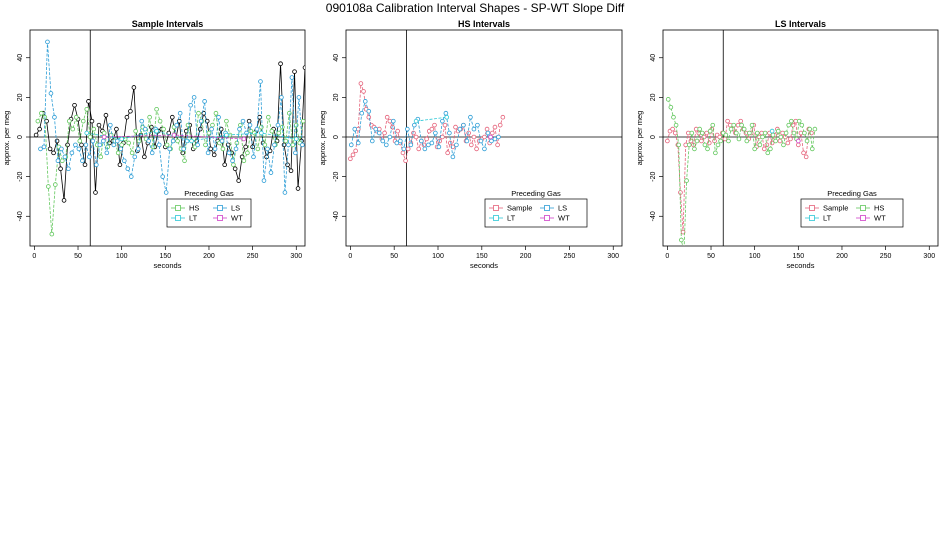 This screenshot has width=950, height=550. I want to click on x-tick-label: 0, so click(667, 256).